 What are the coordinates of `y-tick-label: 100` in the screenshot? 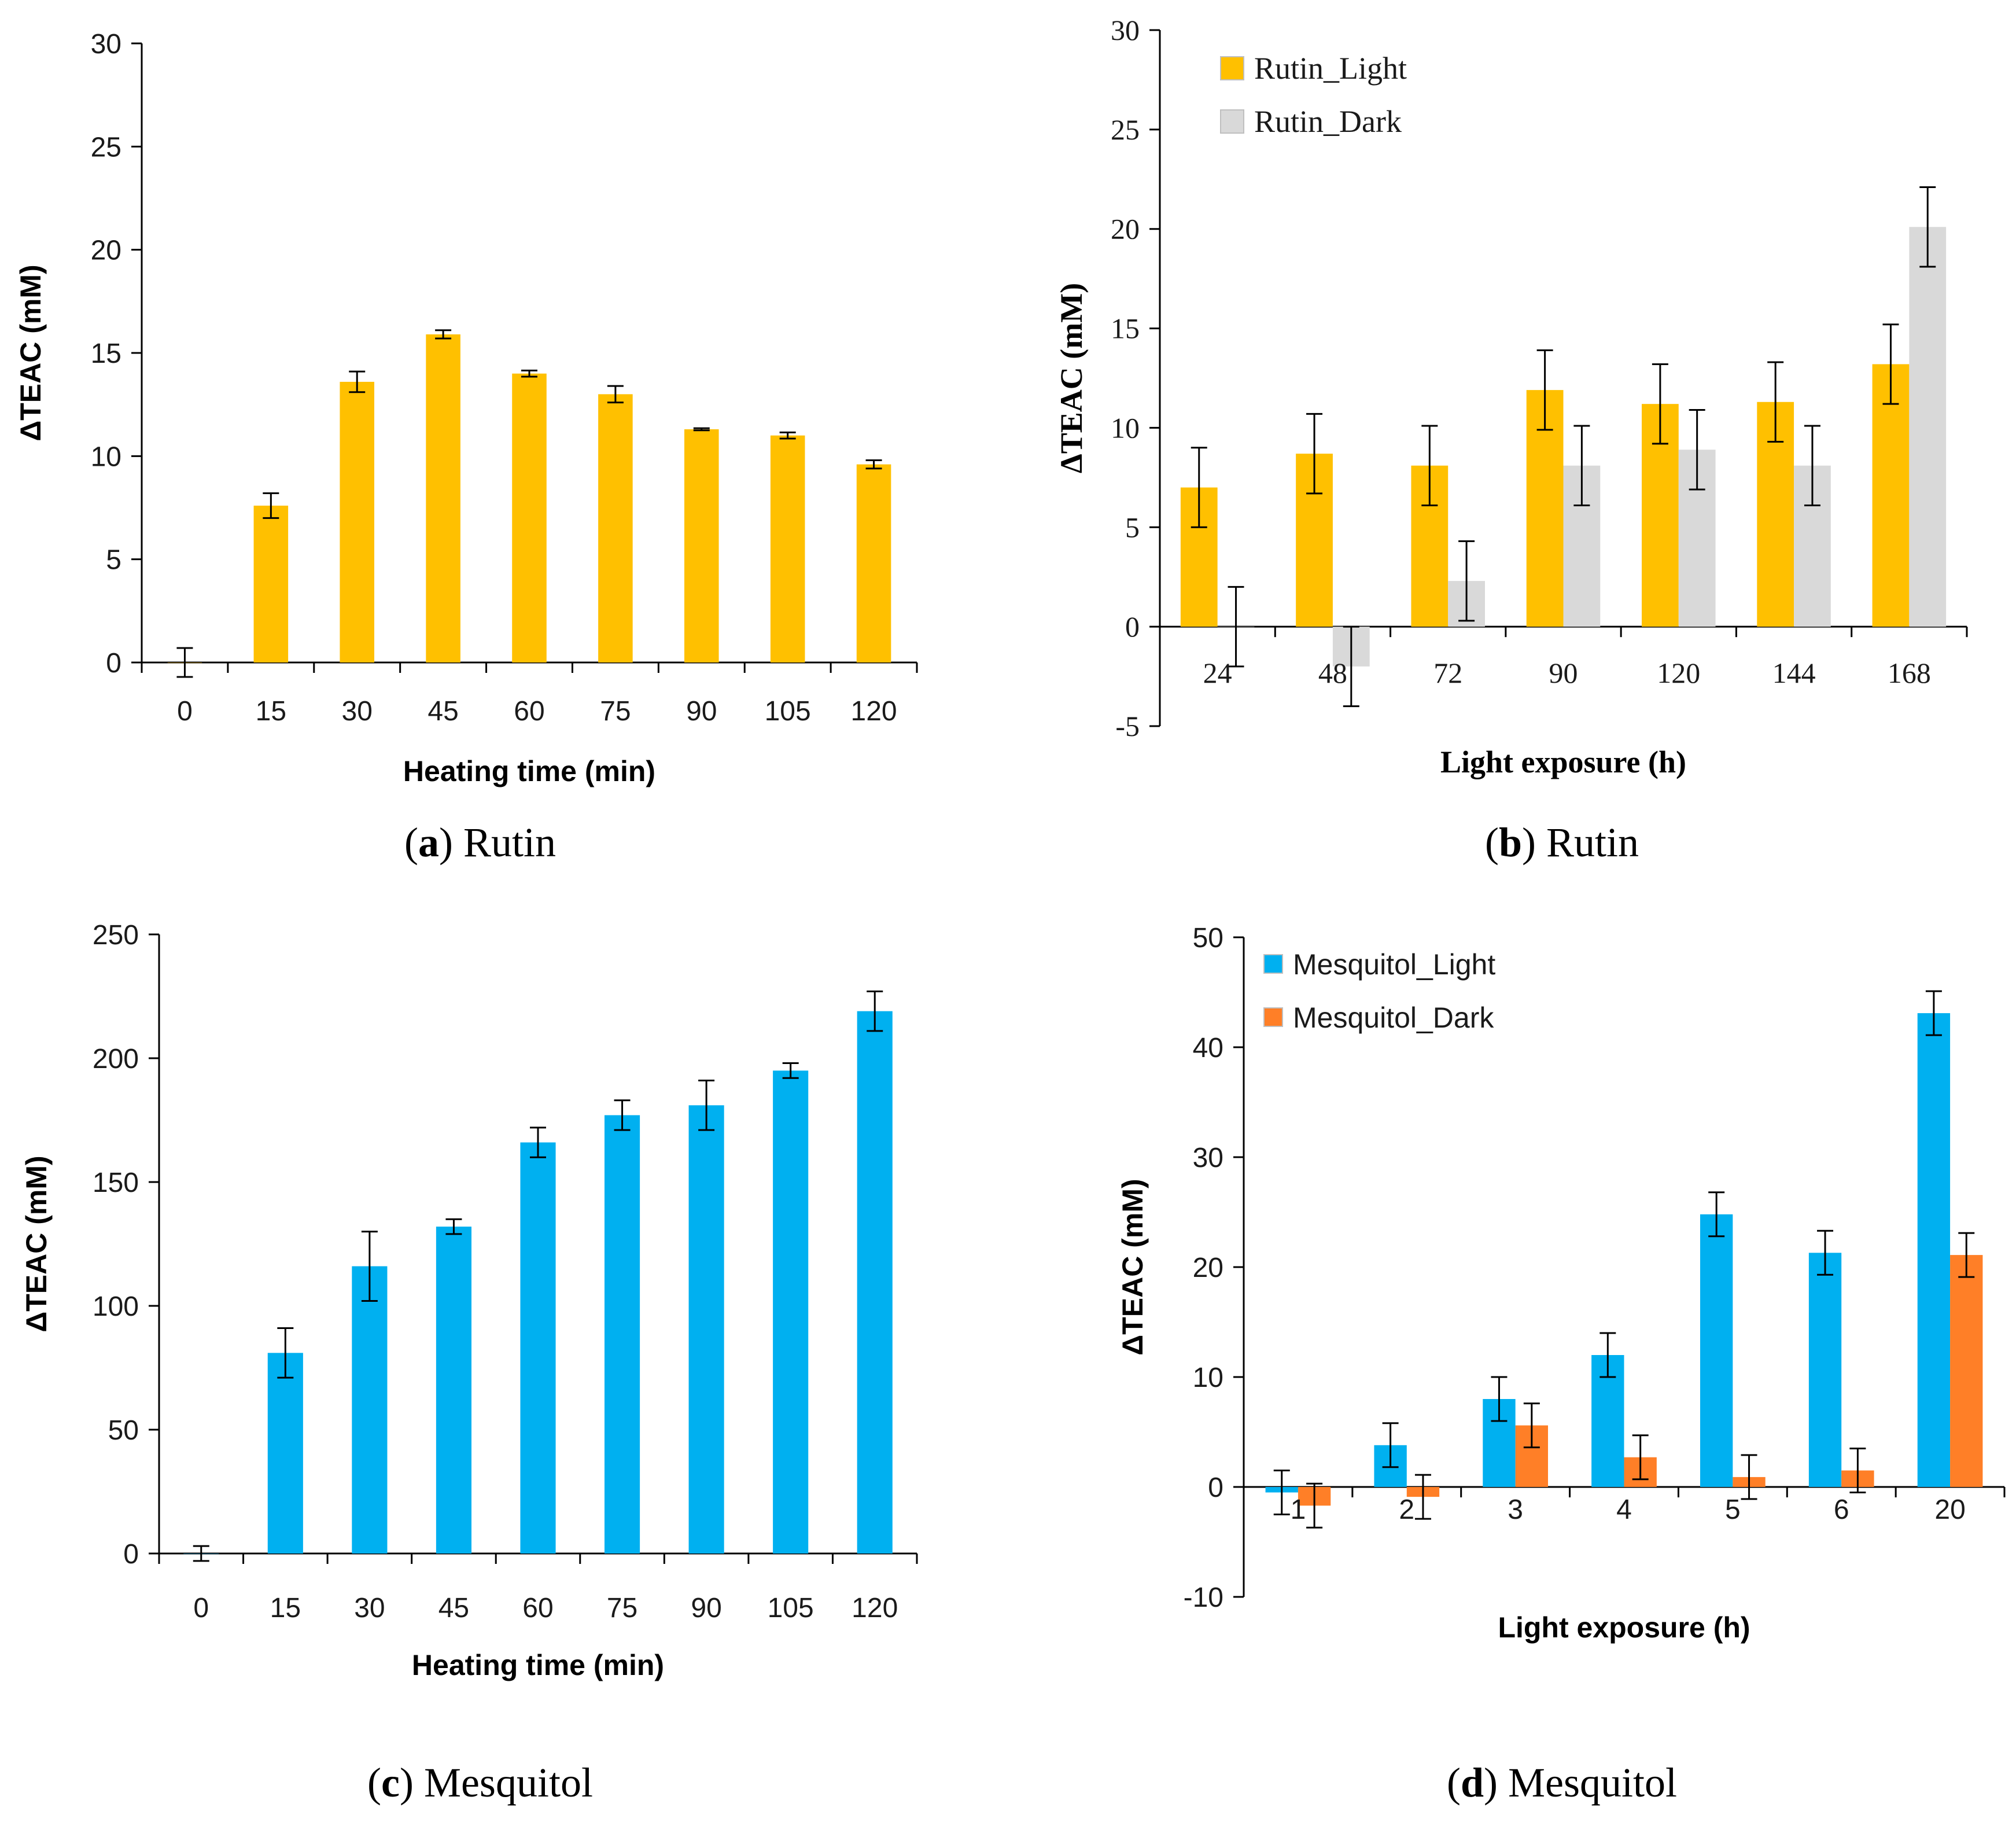 It's located at (116, 1306).